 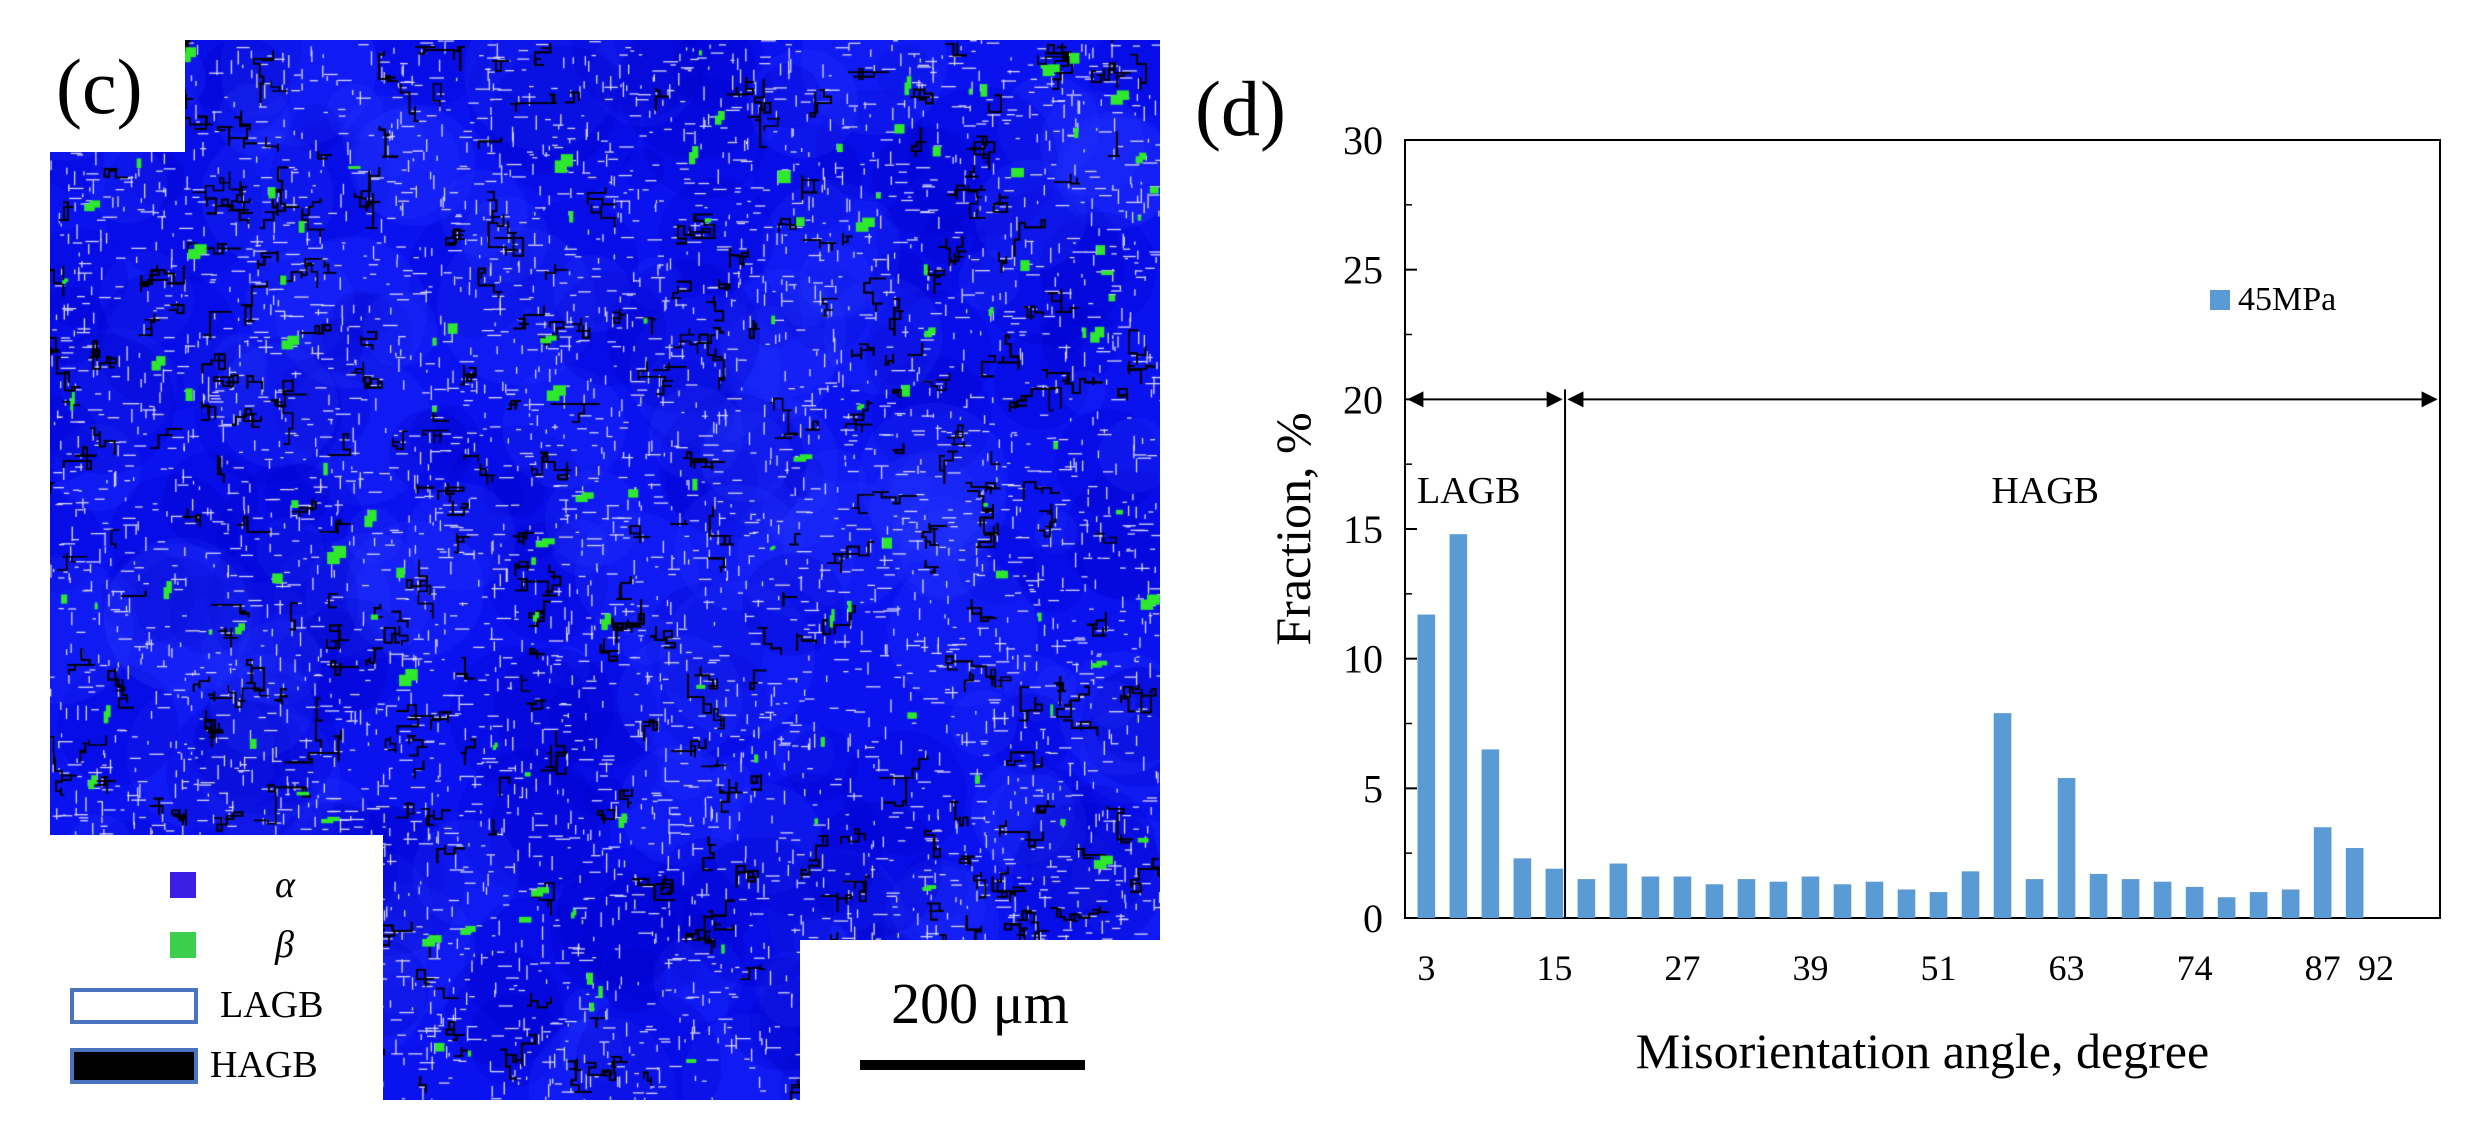 I want to click on y-axis-title: Fraction, %, so click(x=1293, y=528).